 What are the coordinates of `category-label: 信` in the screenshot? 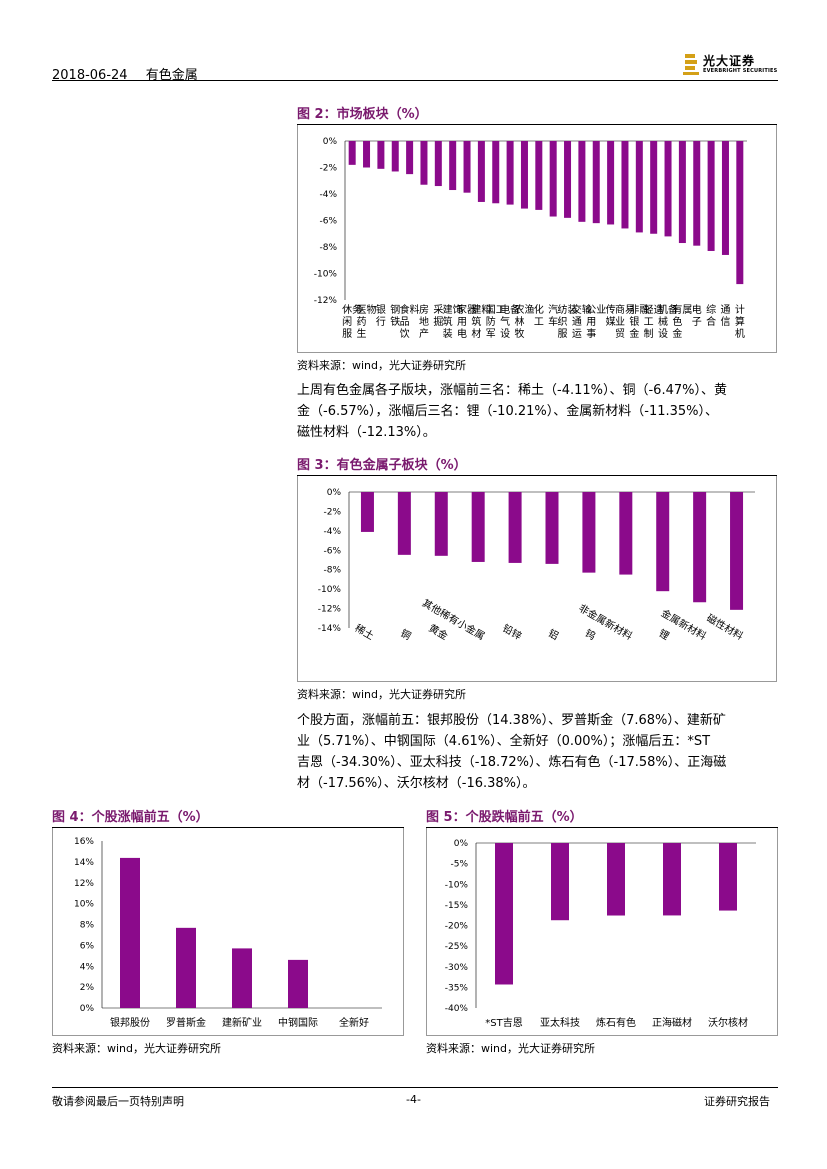 It's located at (725, 322).